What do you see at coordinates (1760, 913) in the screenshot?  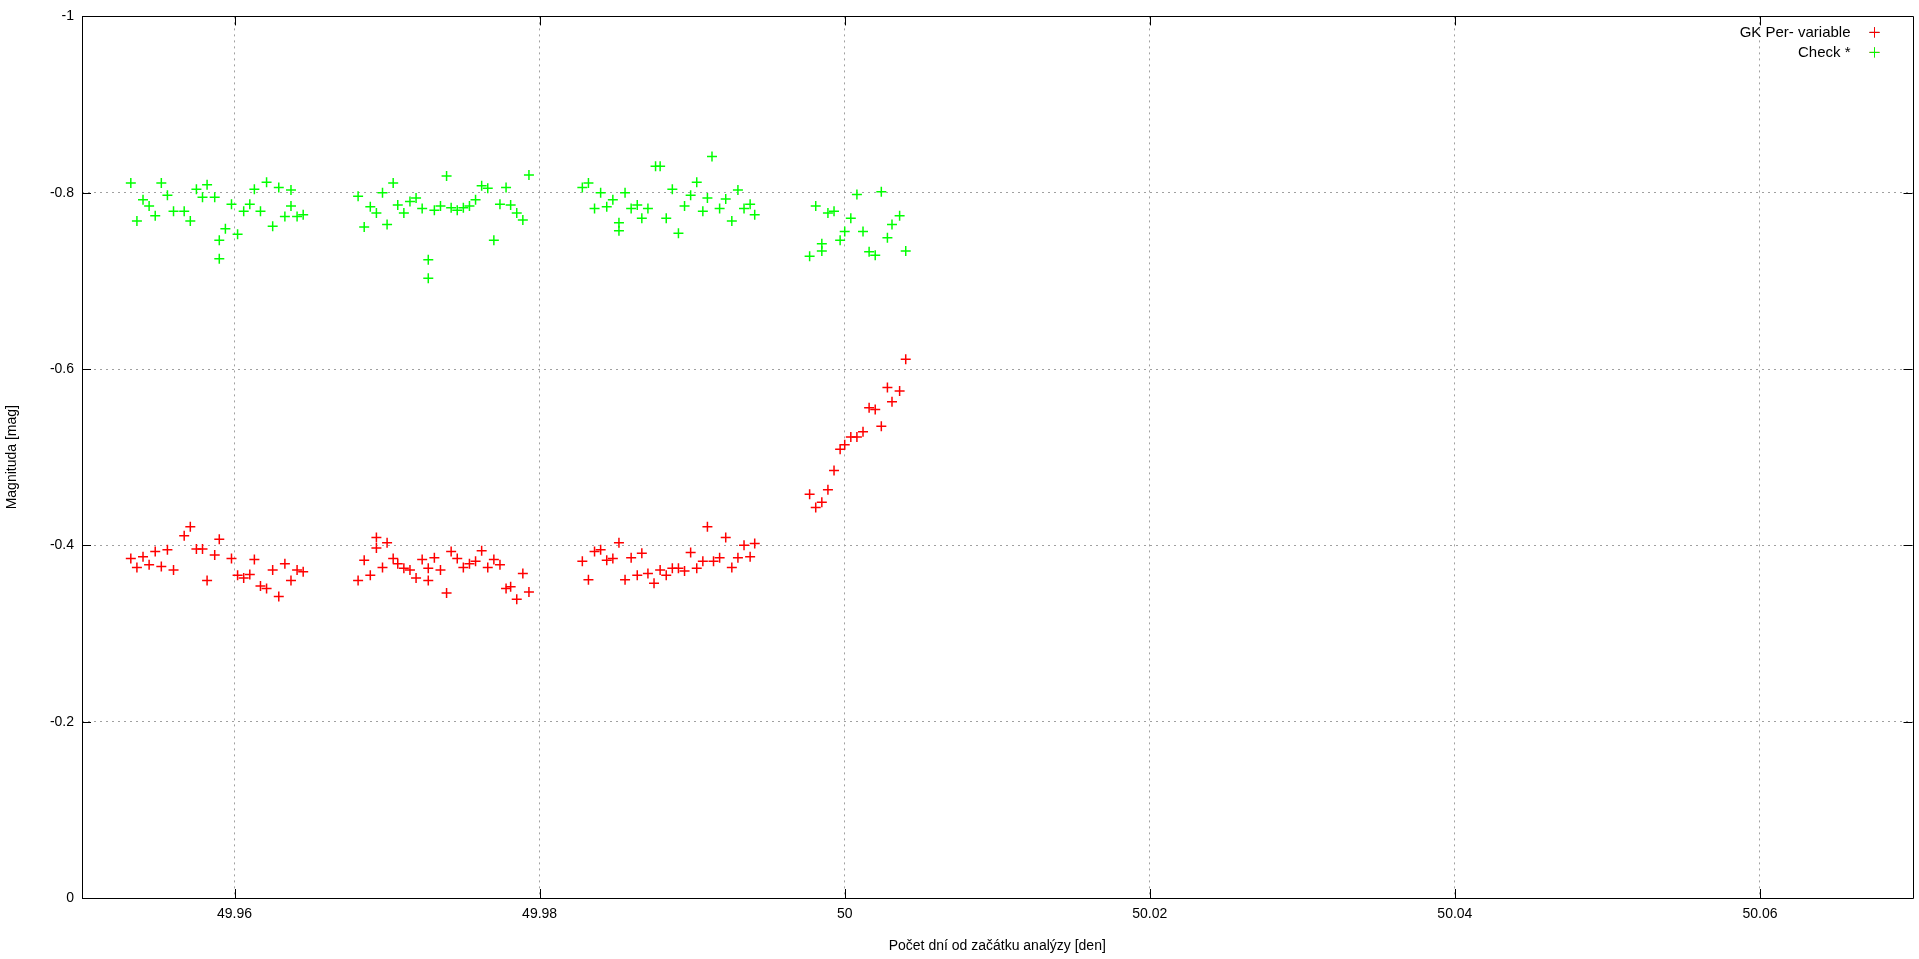 I see `x-tick-label: 50.06` at bounding box center [1760, 913].